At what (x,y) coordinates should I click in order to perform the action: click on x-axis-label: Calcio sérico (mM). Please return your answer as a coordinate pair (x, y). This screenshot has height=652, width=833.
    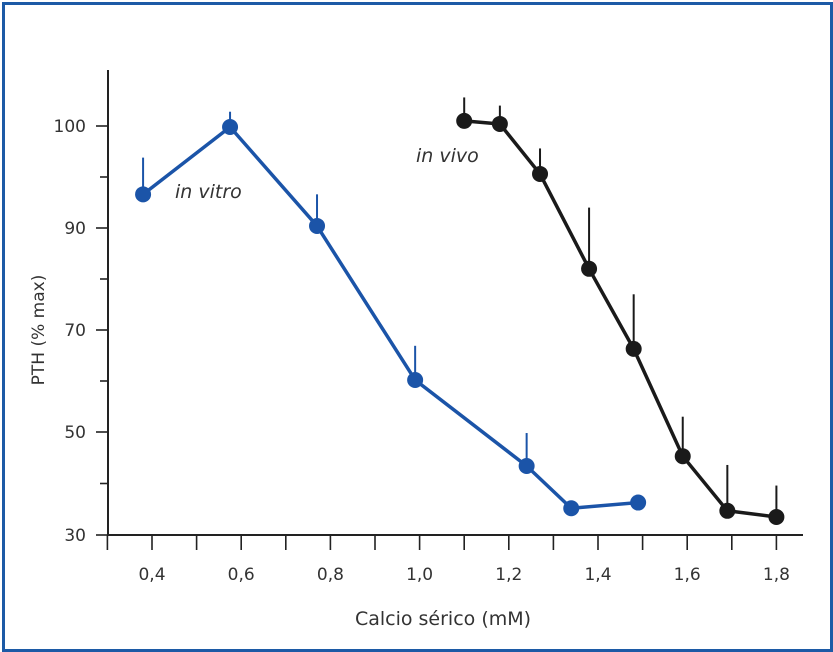
    Looking at the image, I should click on (443, 619).